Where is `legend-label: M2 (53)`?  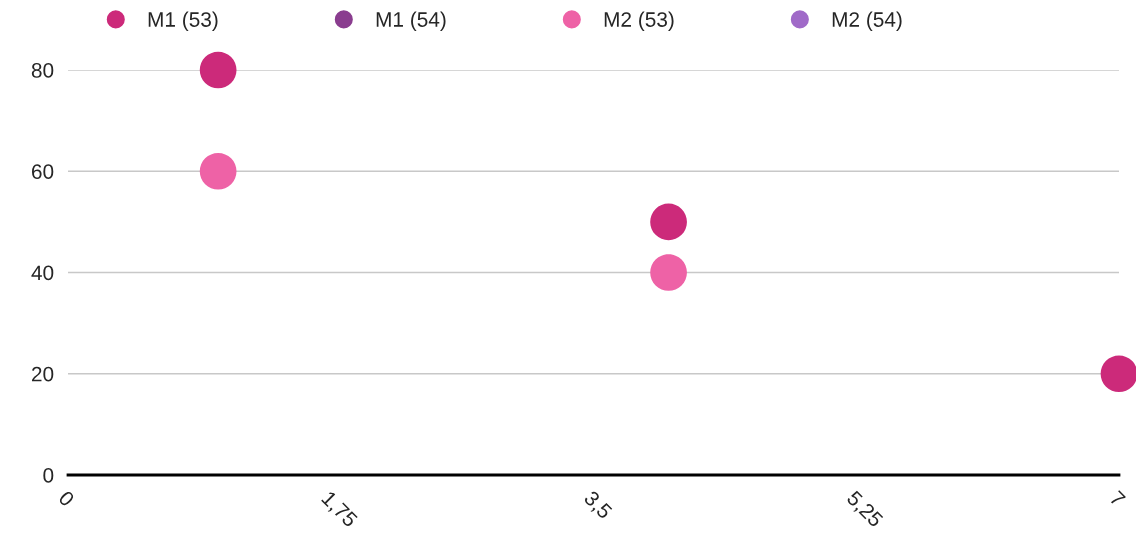 legend-label: M2 (53) is located at coordinates (639, 21).